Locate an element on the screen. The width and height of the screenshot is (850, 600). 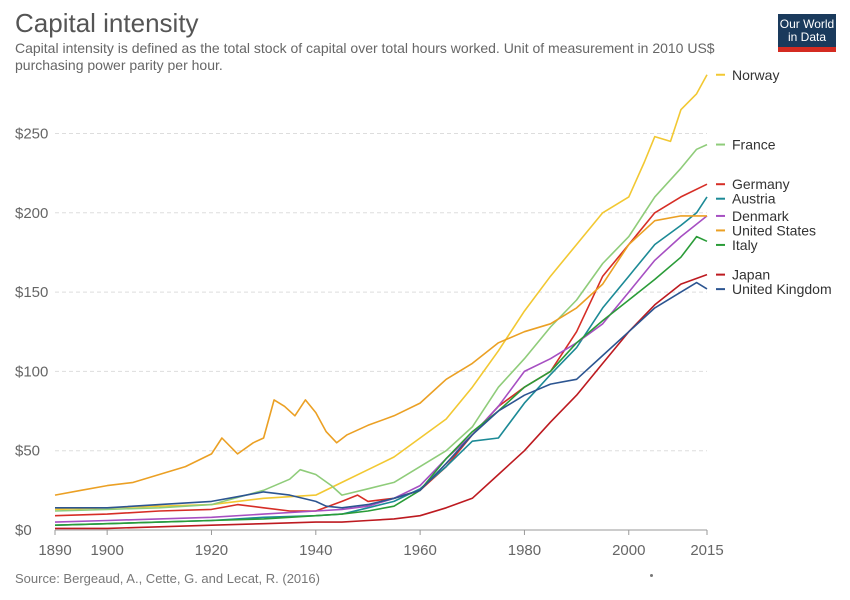
legend-label-denmark: Denmark is located at coordinates (761, 216).